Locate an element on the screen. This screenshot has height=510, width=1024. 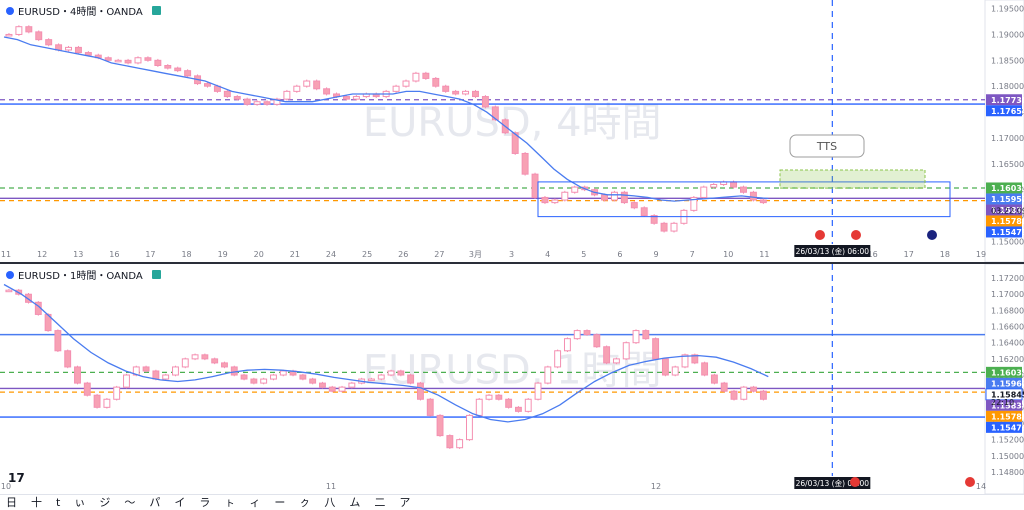
toolbar-item: パ is located at coordinates (155, 502).